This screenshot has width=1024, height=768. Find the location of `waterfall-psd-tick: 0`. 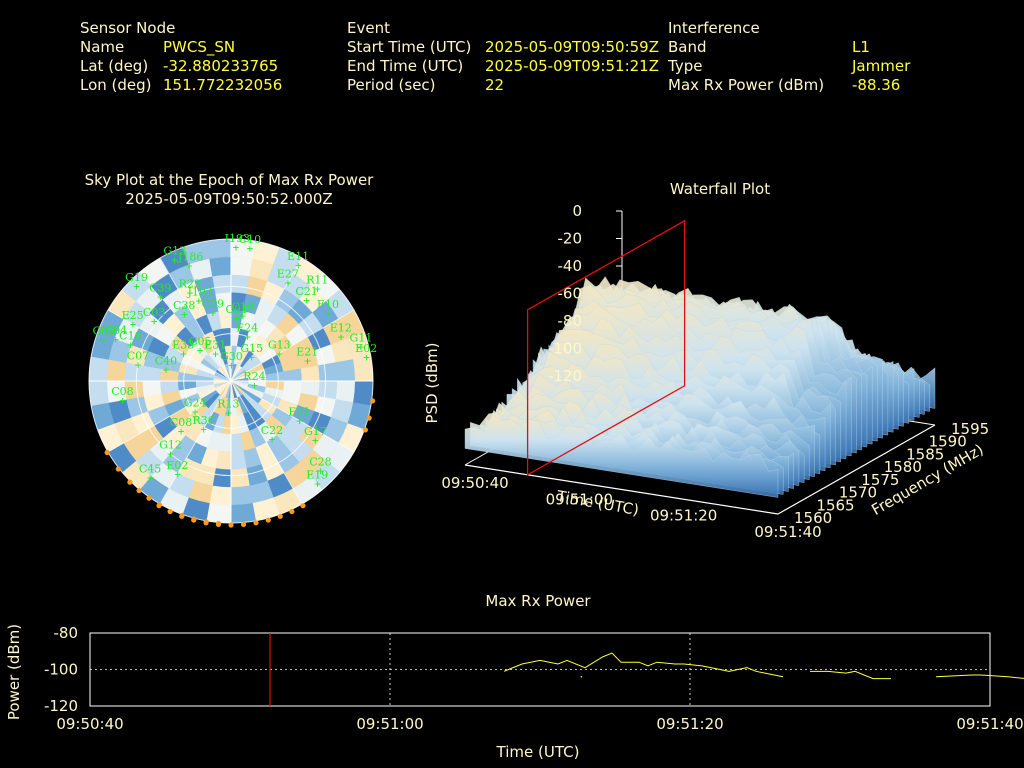

waterfall-psd-tick: 0 is located at coordinates (577, 211).